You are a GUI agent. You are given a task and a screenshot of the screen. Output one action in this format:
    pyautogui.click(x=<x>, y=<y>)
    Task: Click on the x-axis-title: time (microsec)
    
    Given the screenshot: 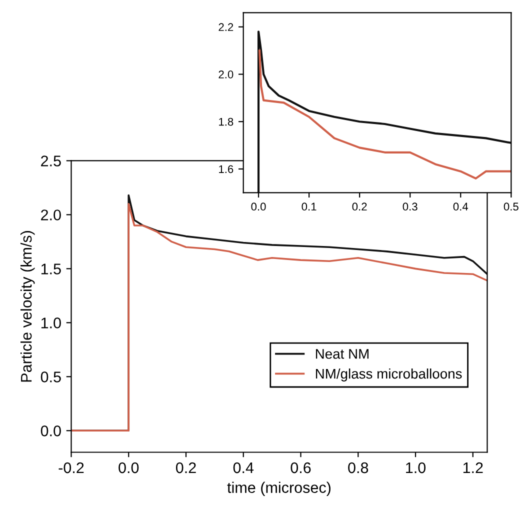 What is the action you would take?
    pyautogui.click(x=278, y=489)
    